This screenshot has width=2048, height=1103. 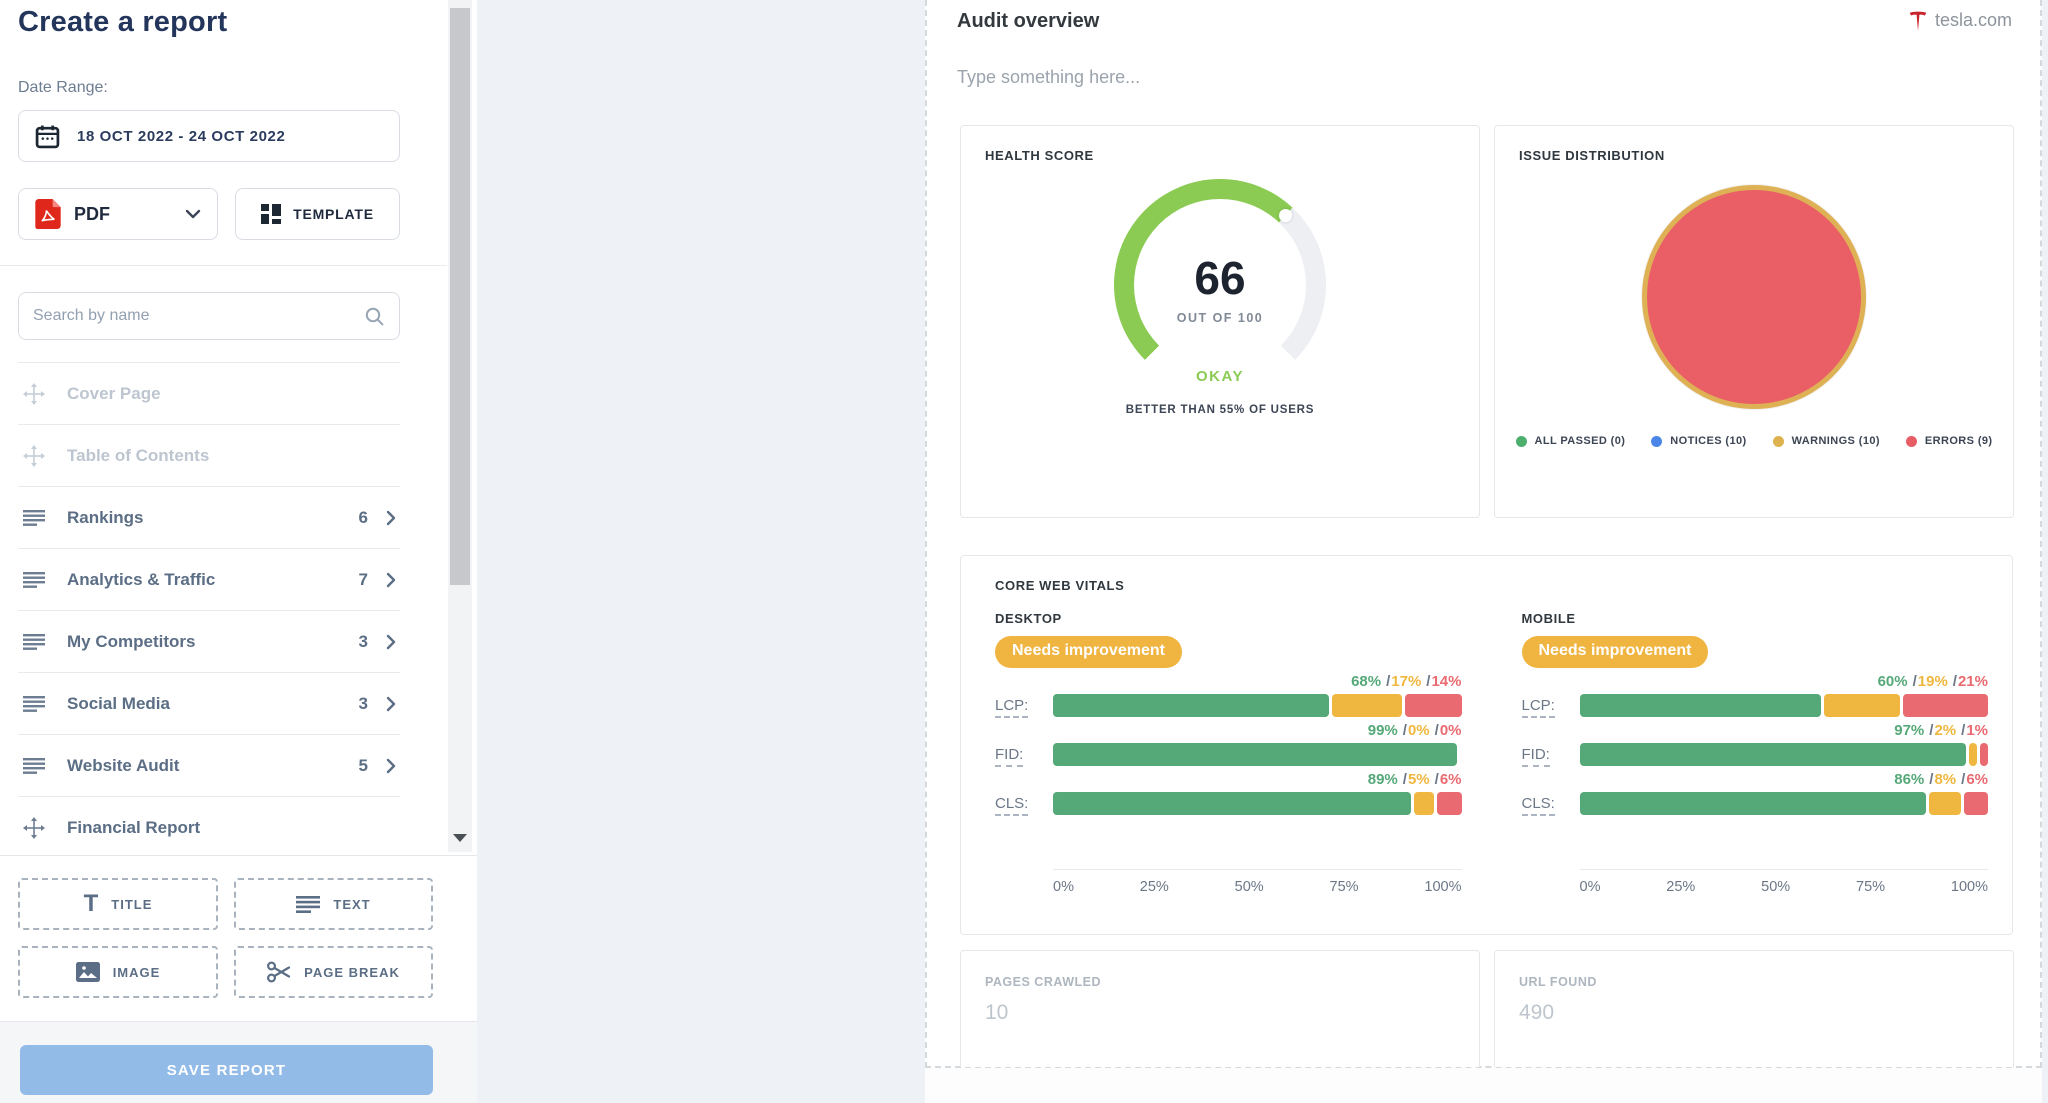 What do you see at coordinates (226, 1070) in the screenshot?
I see `save-report-button: SAVE REPORT` at bounding box center [226, 1070].